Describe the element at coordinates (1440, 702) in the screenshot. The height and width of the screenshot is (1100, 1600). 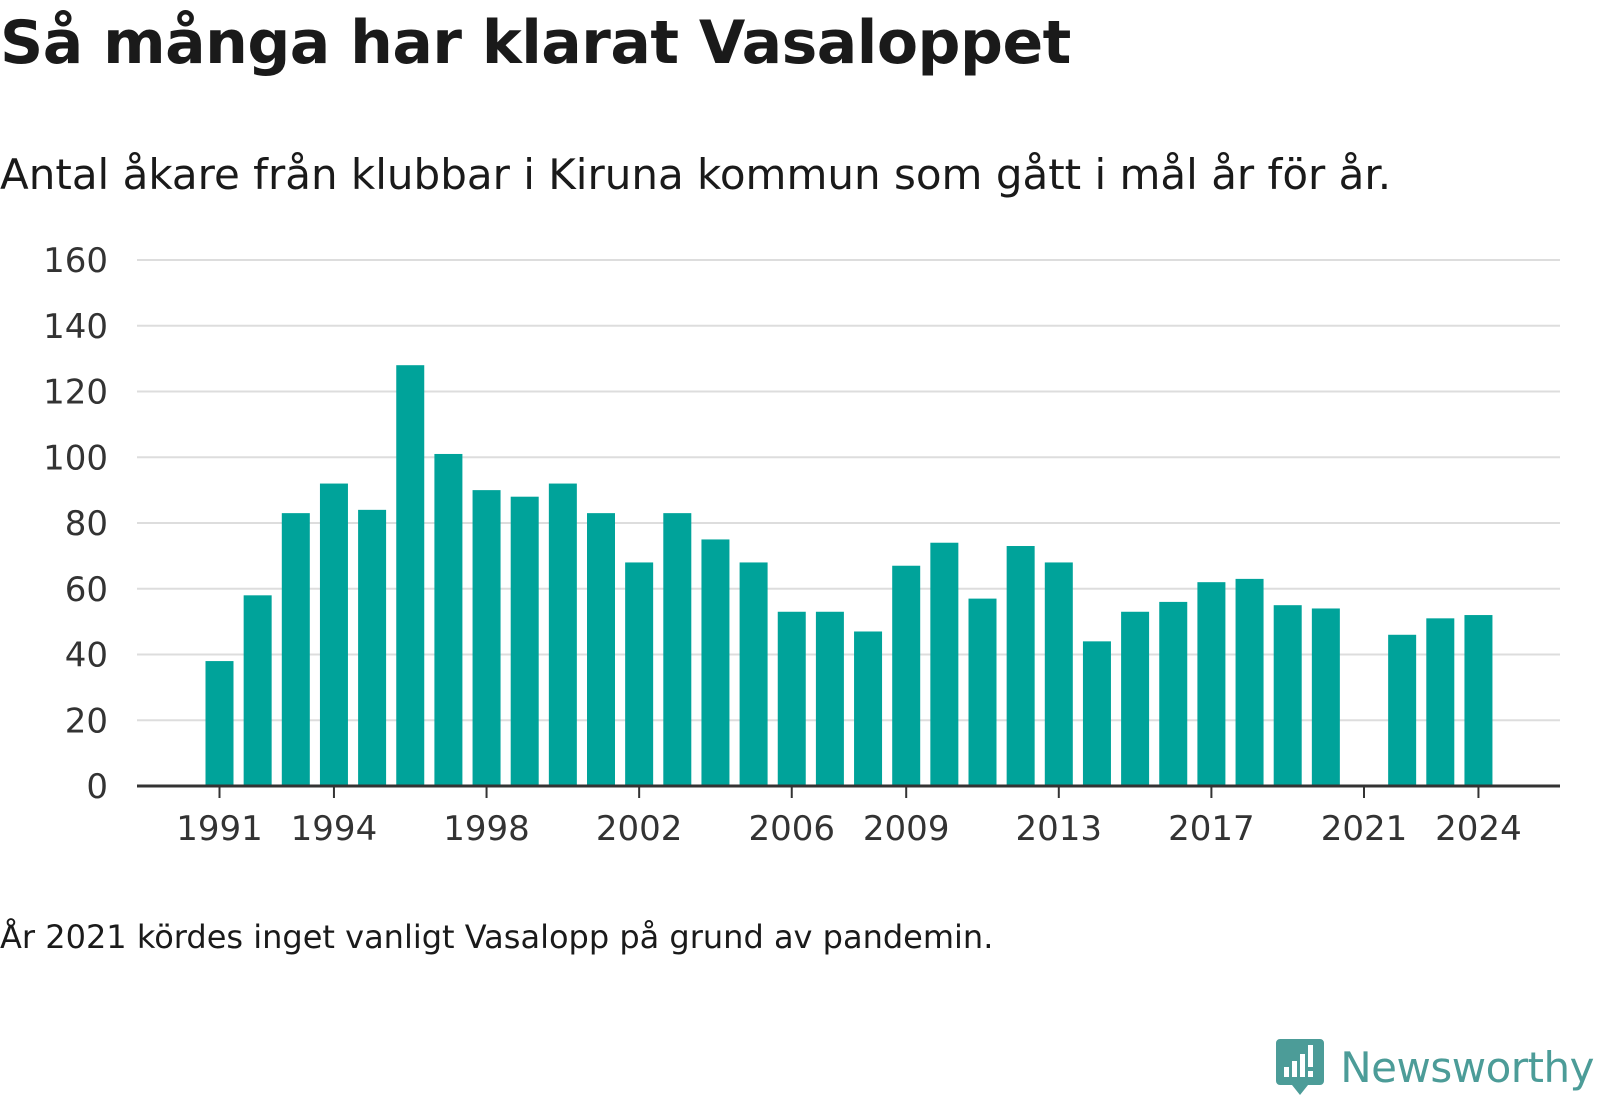
I see `bar-2023` at that location.